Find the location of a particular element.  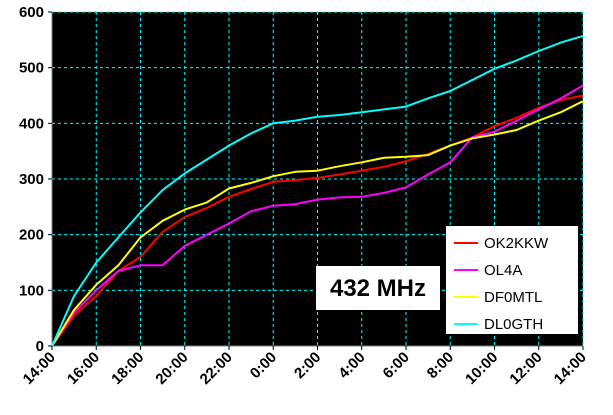

x-tick-label: 6:00 is located at coordinates (396, 365).